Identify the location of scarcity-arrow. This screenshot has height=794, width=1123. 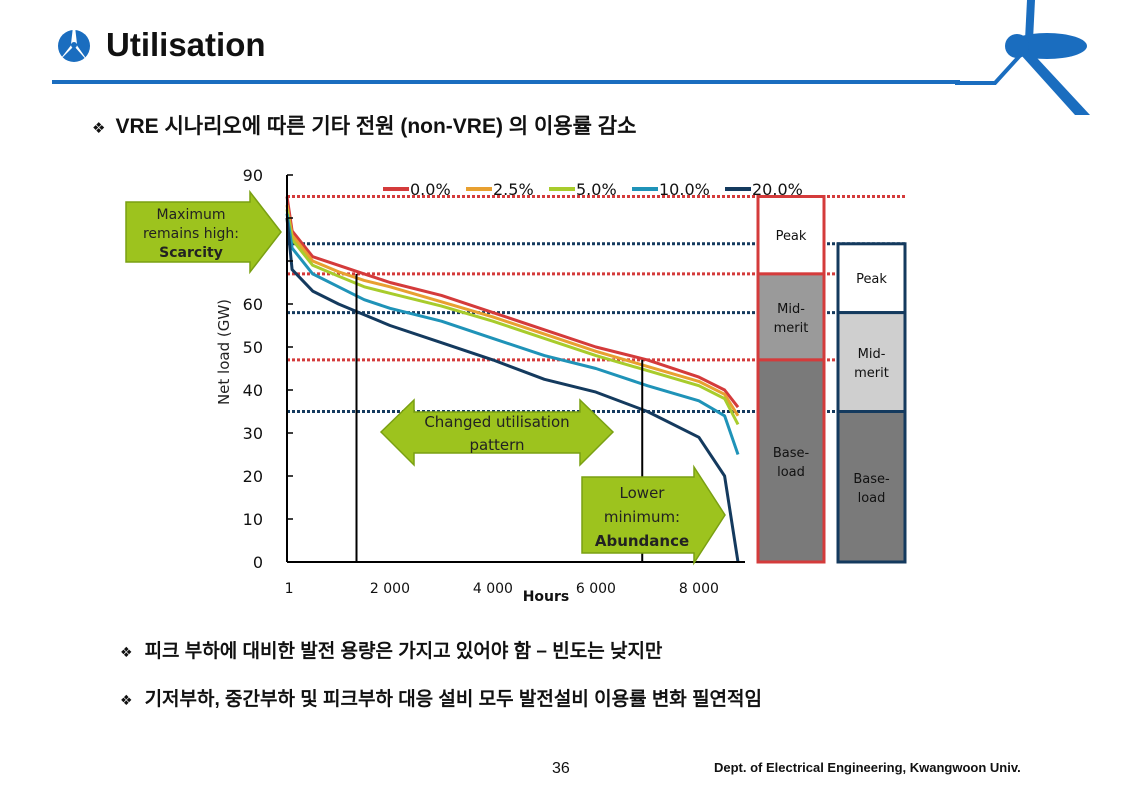
(203, 232).